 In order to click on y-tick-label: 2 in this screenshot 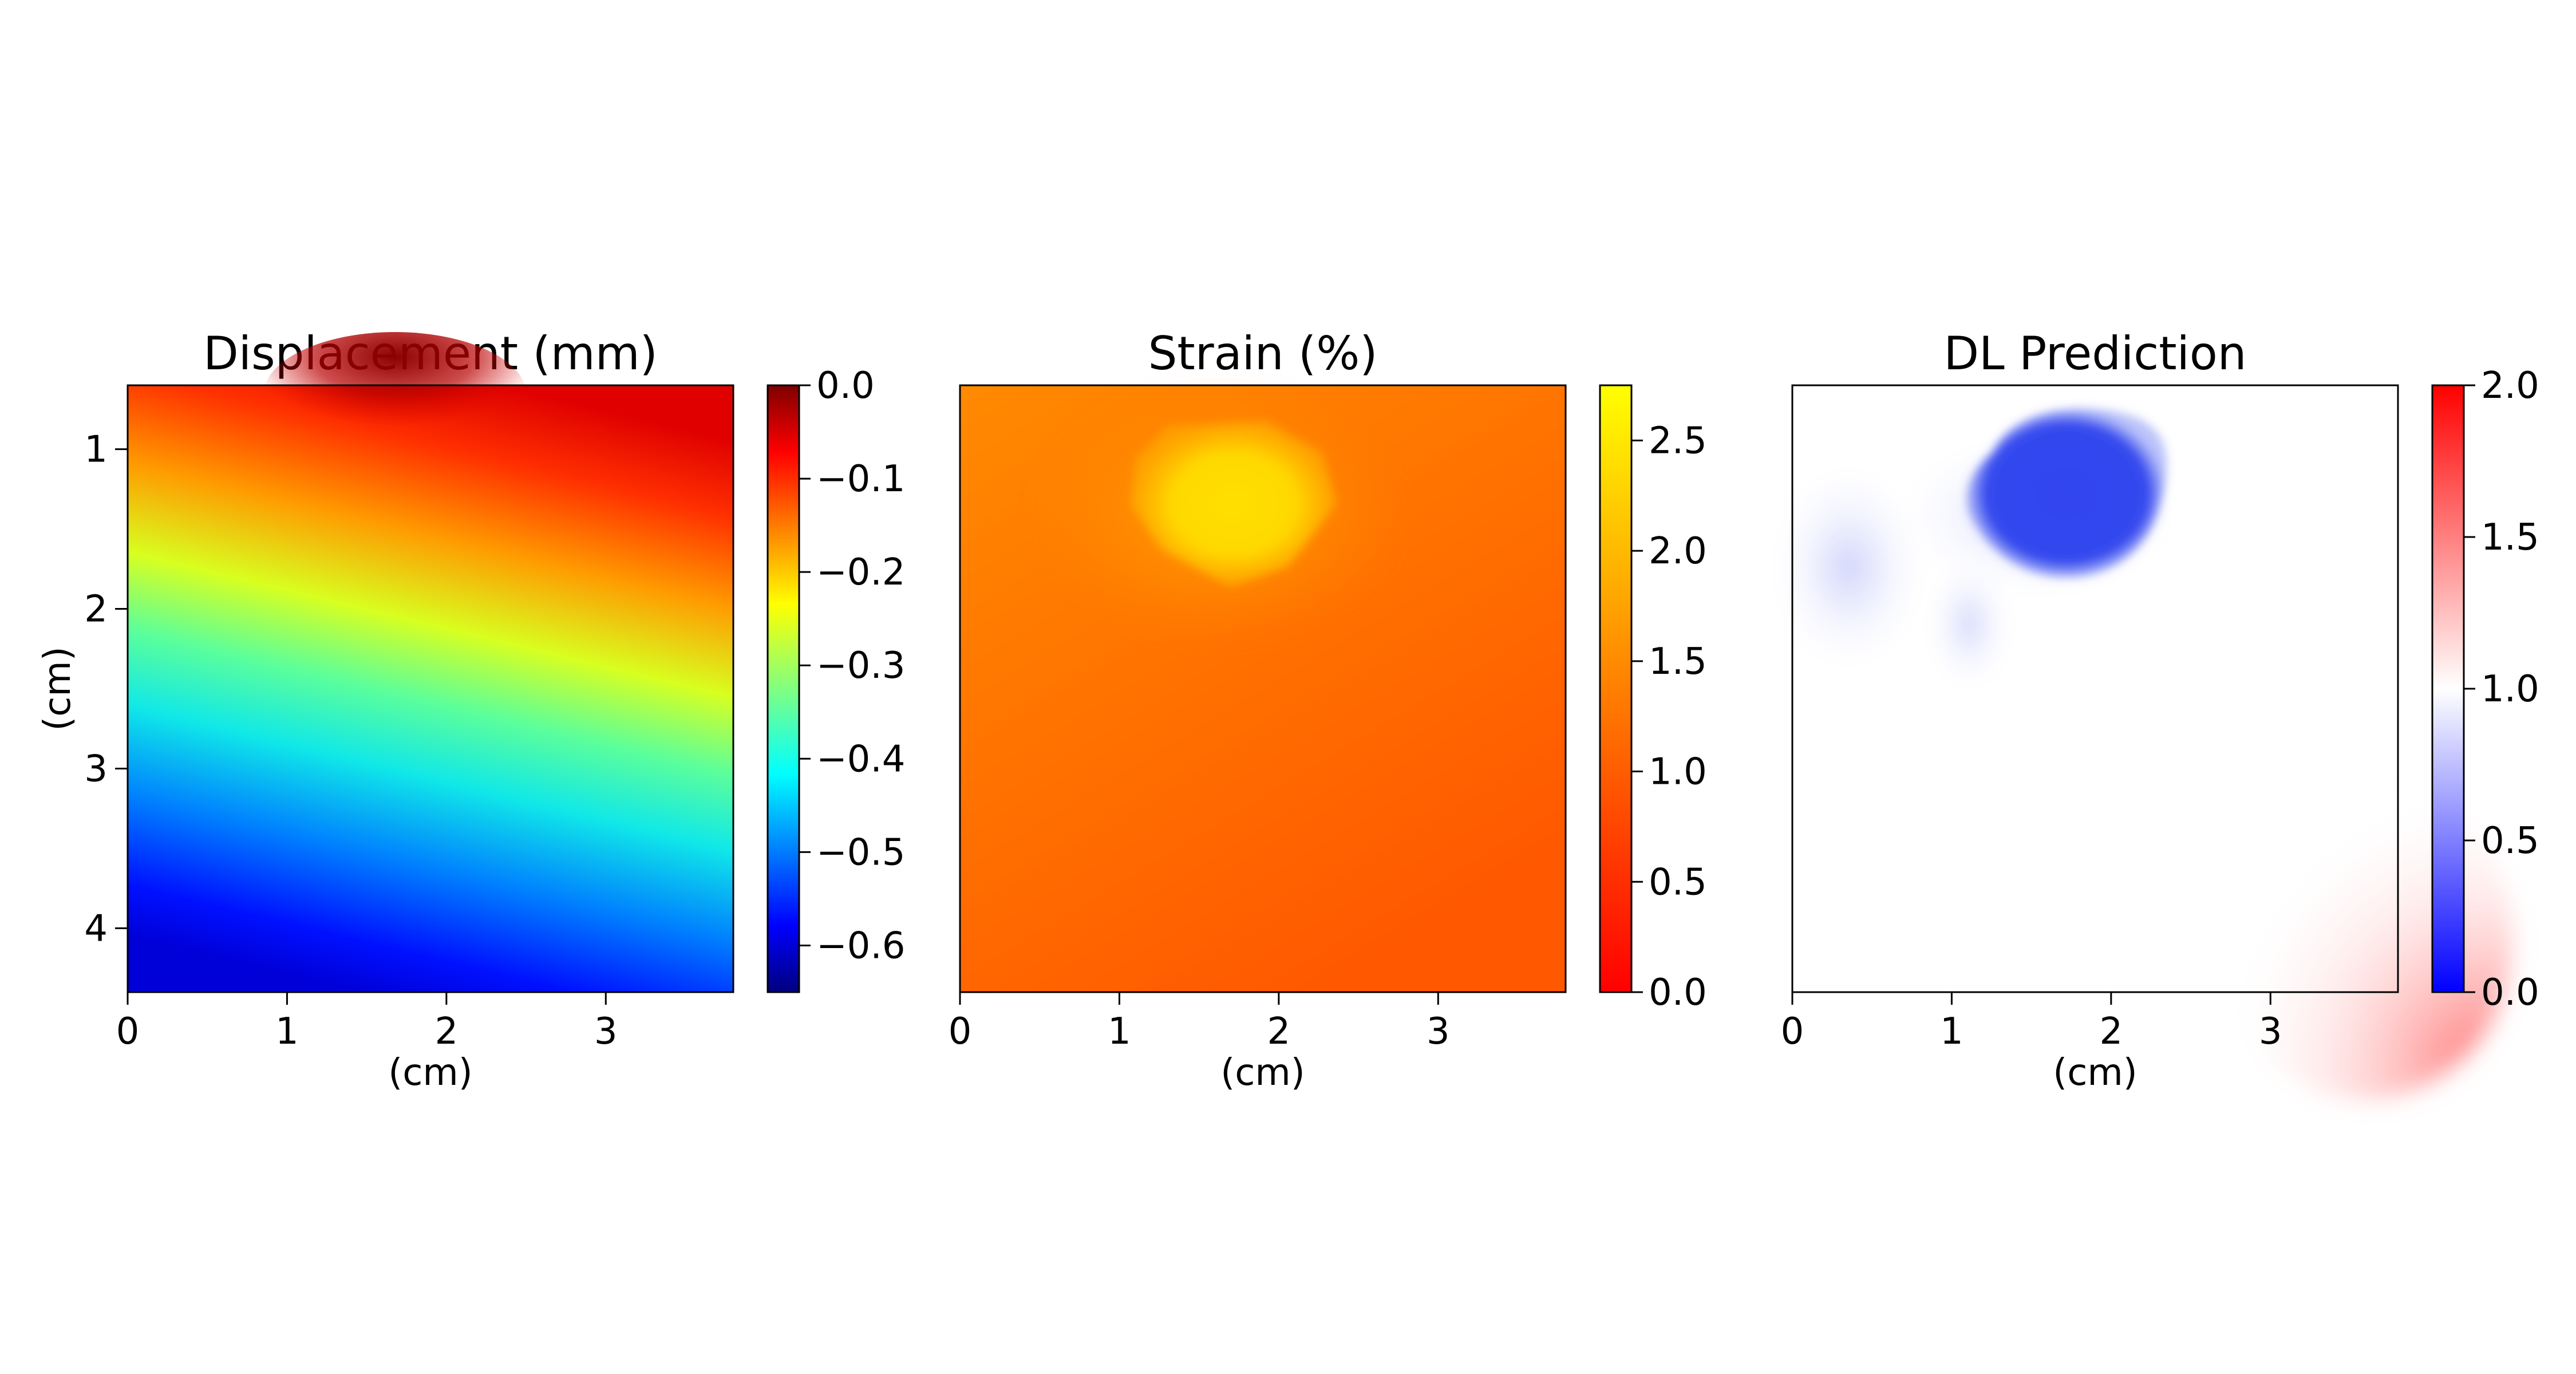, I will do `click(96, 610)`.